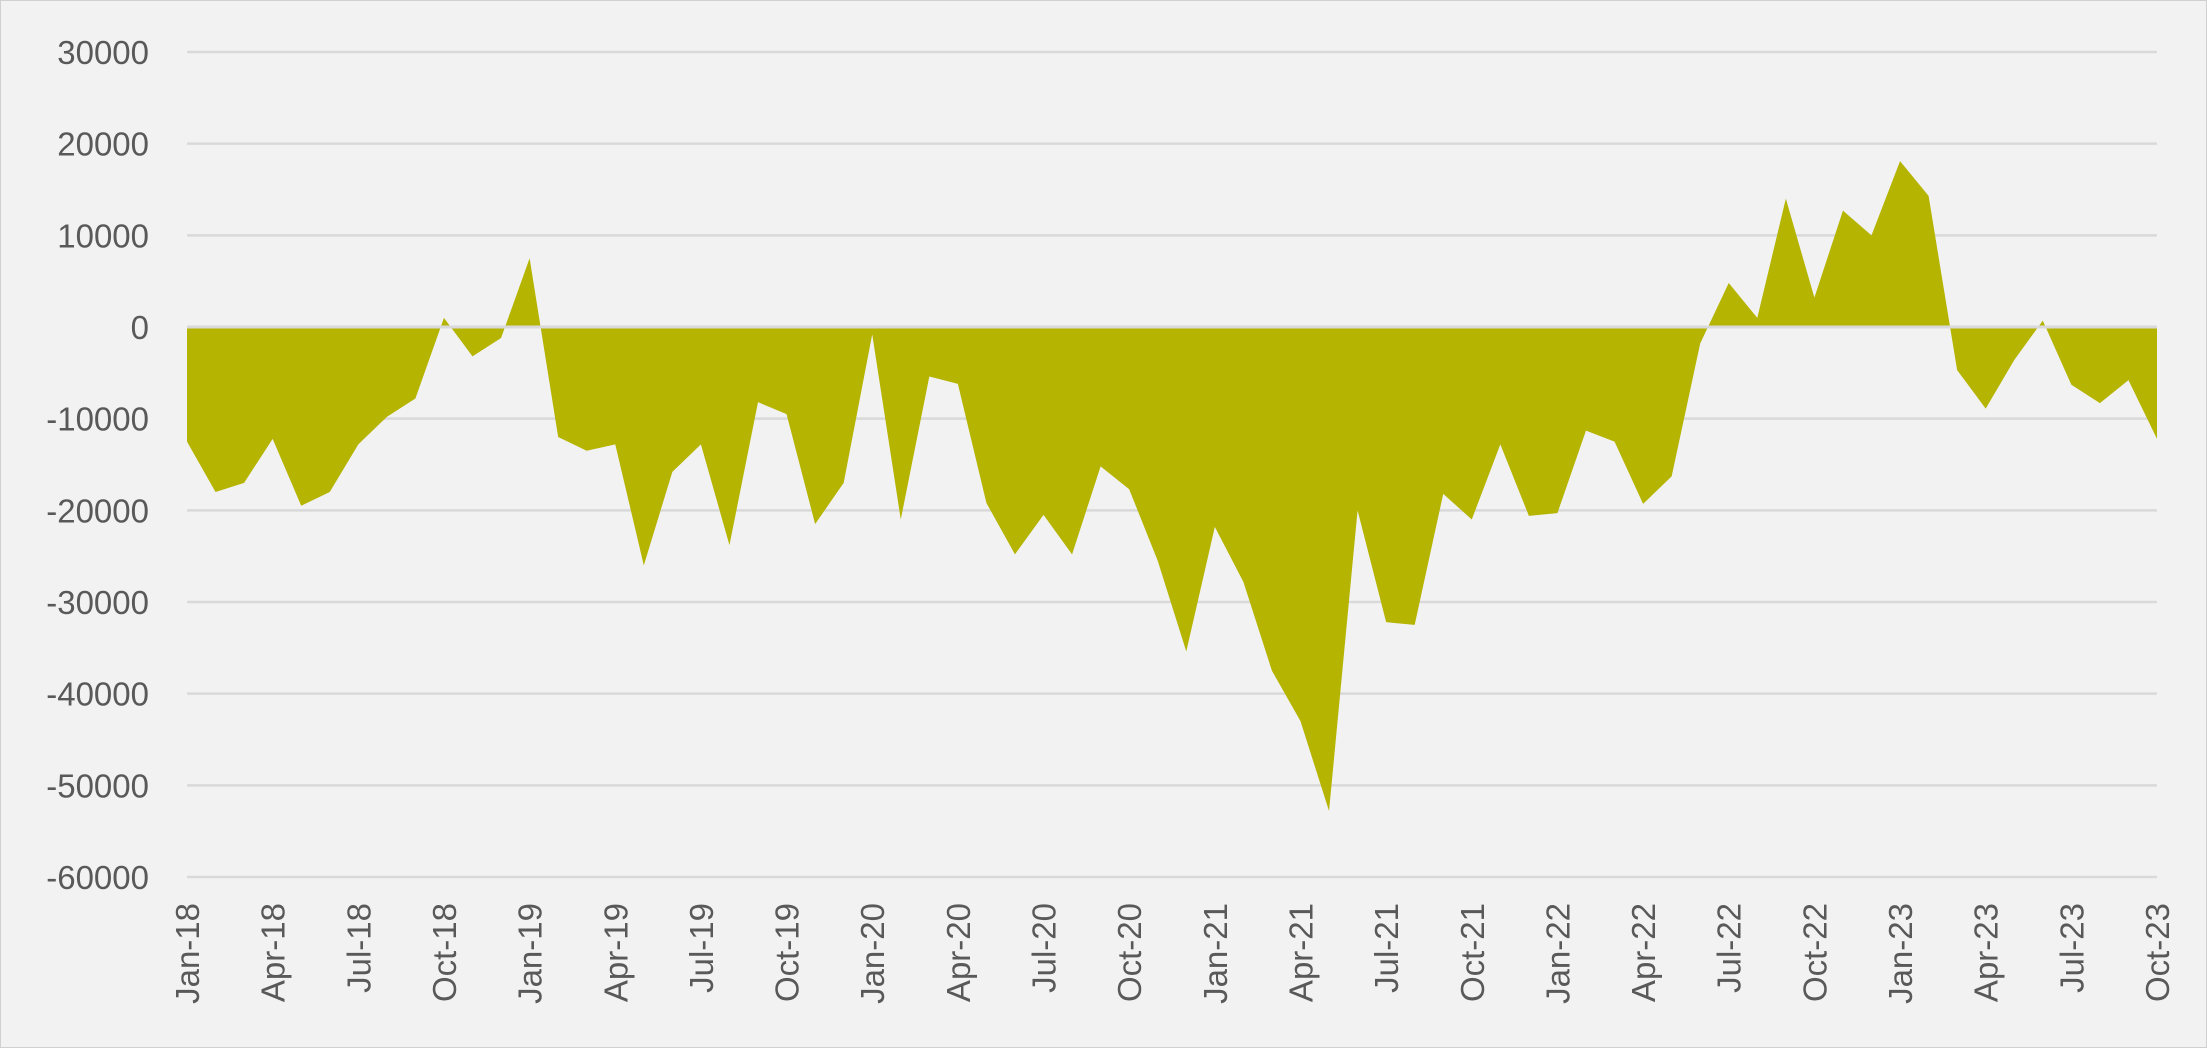  Describe the element at coordinates (530, 953) in the screenshot. I see `x-tick-label: Jan-19` at that location.